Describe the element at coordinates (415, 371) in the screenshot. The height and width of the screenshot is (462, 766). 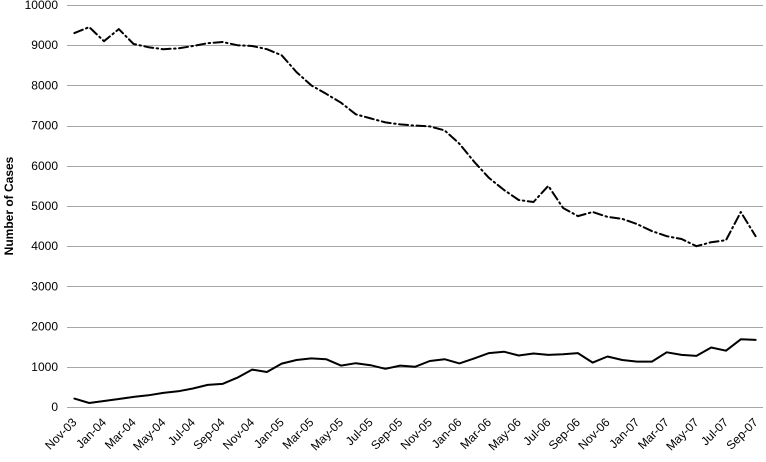
I see `series-solid-line` at that location.